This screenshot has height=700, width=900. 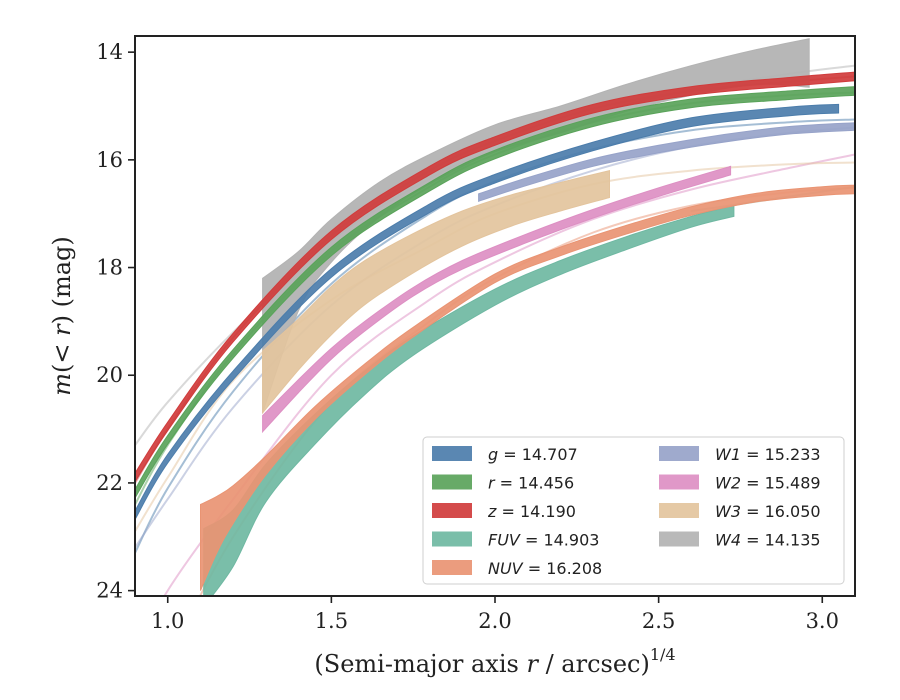 I want to click on legend-swatch-w3, so click(x=679, y=510).